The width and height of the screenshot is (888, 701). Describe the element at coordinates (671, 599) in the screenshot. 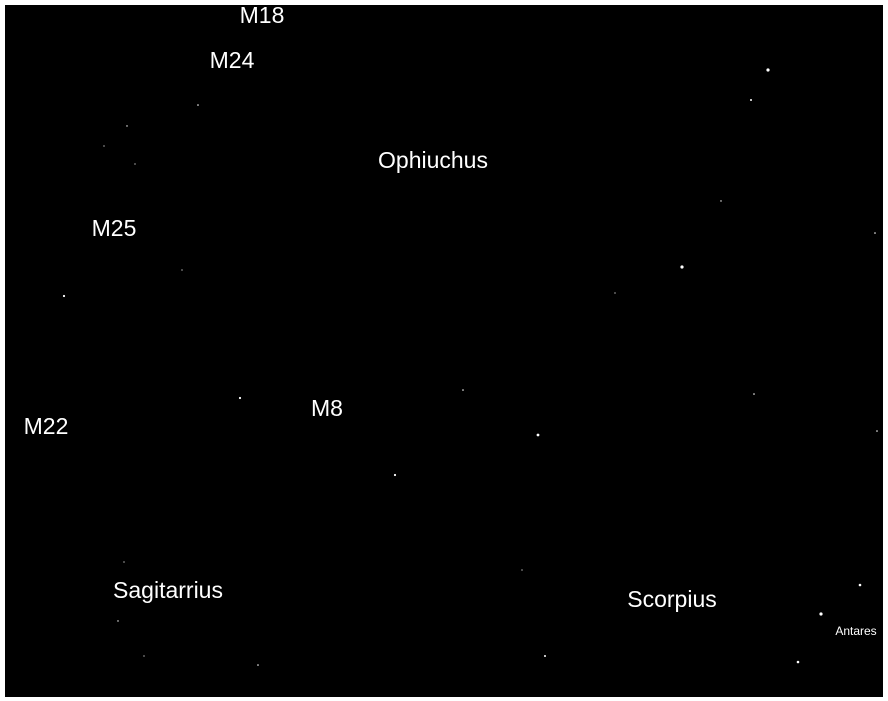

I see `constellation-label: Scorpius` at that location.